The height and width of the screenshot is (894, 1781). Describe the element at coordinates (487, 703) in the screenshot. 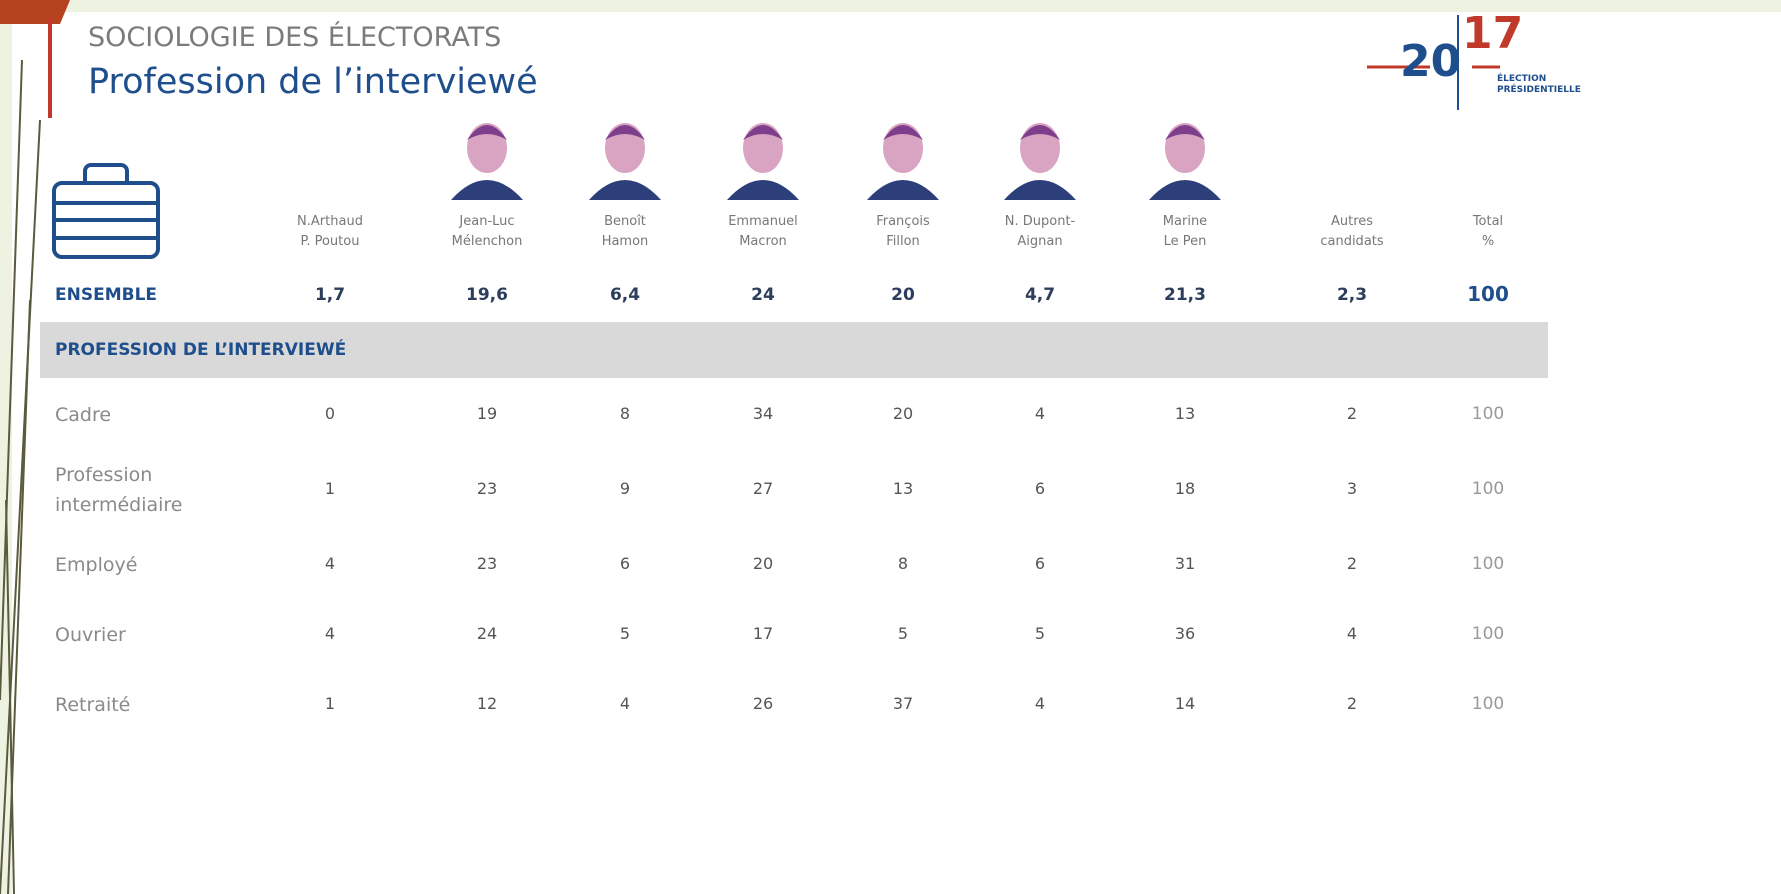

I see `cell: 12` at that location.